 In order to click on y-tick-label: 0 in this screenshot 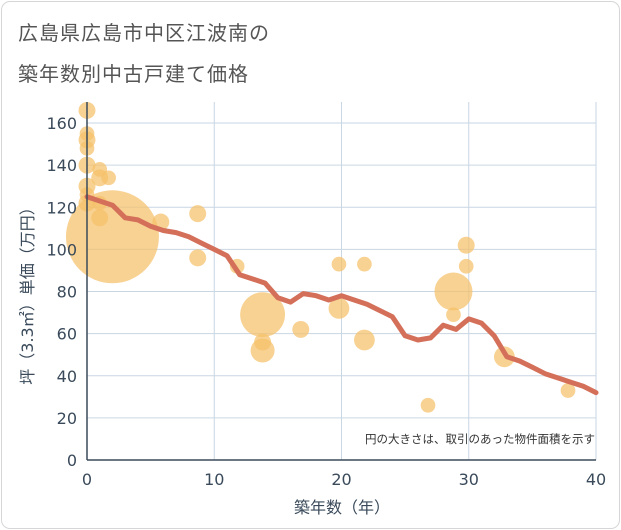, I will do `click(72, 460)`.